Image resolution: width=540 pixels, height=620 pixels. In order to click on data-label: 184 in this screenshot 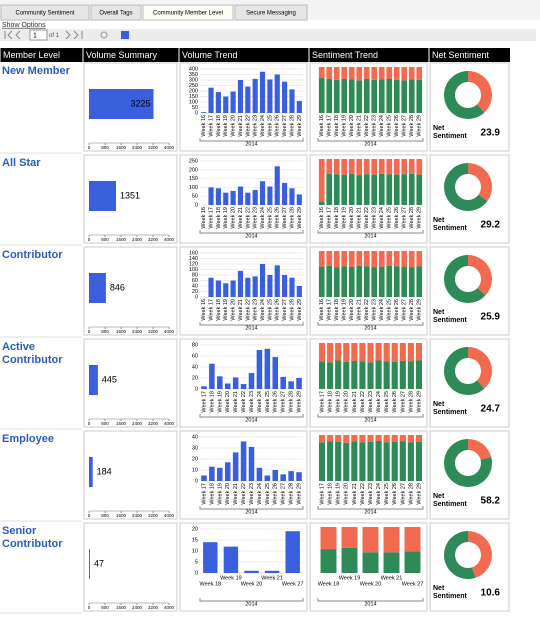, I will do `click(104, 471)`.